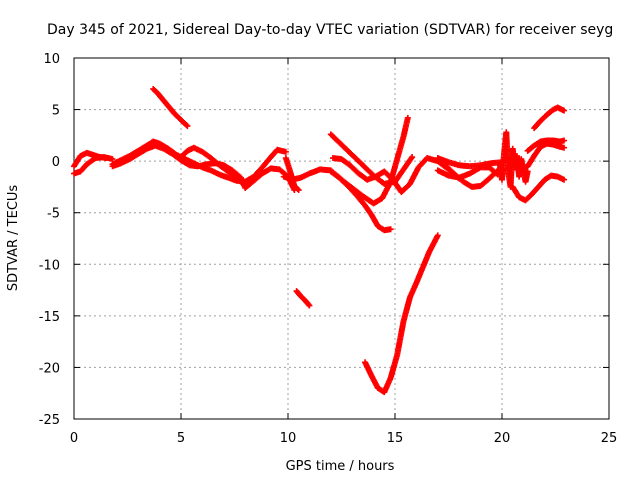 This screenshot has height=480, width=640. I want to click on y-tick-label: -15, so click(49, 317).